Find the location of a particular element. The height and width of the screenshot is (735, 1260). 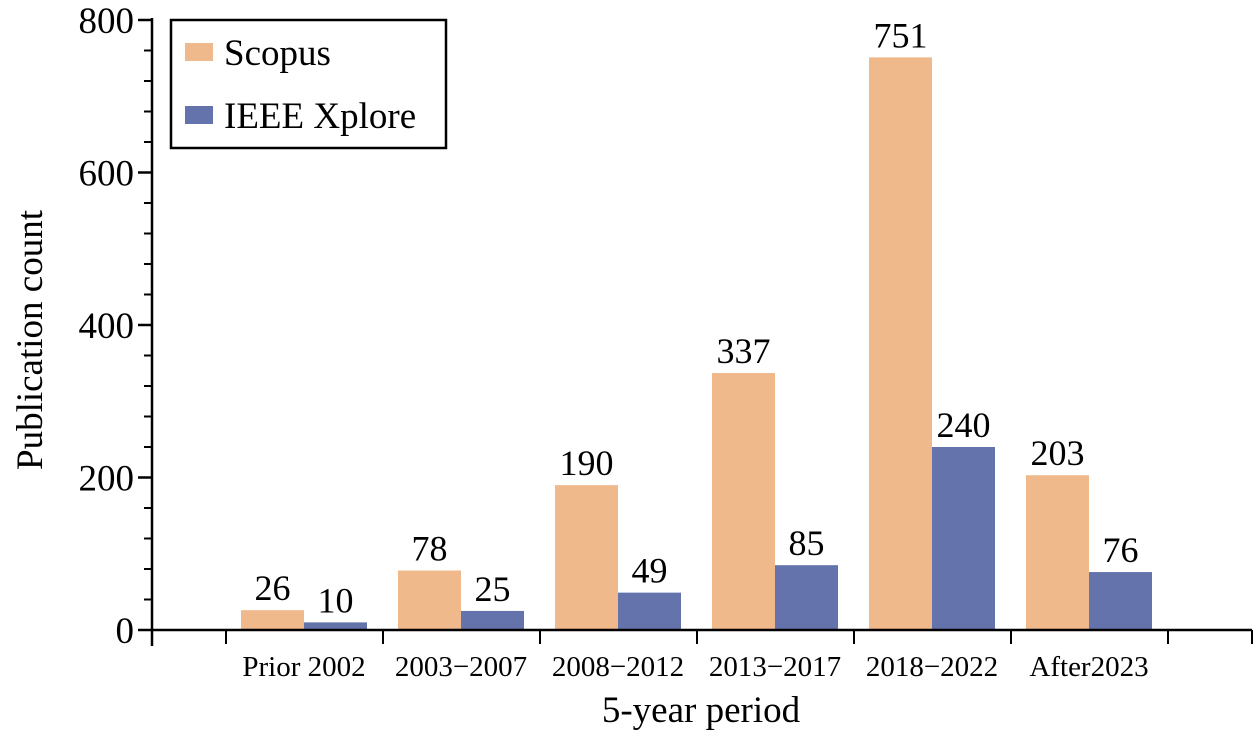

x-tick-label-4: 2018−2022 is located at coordinates (932, 667).